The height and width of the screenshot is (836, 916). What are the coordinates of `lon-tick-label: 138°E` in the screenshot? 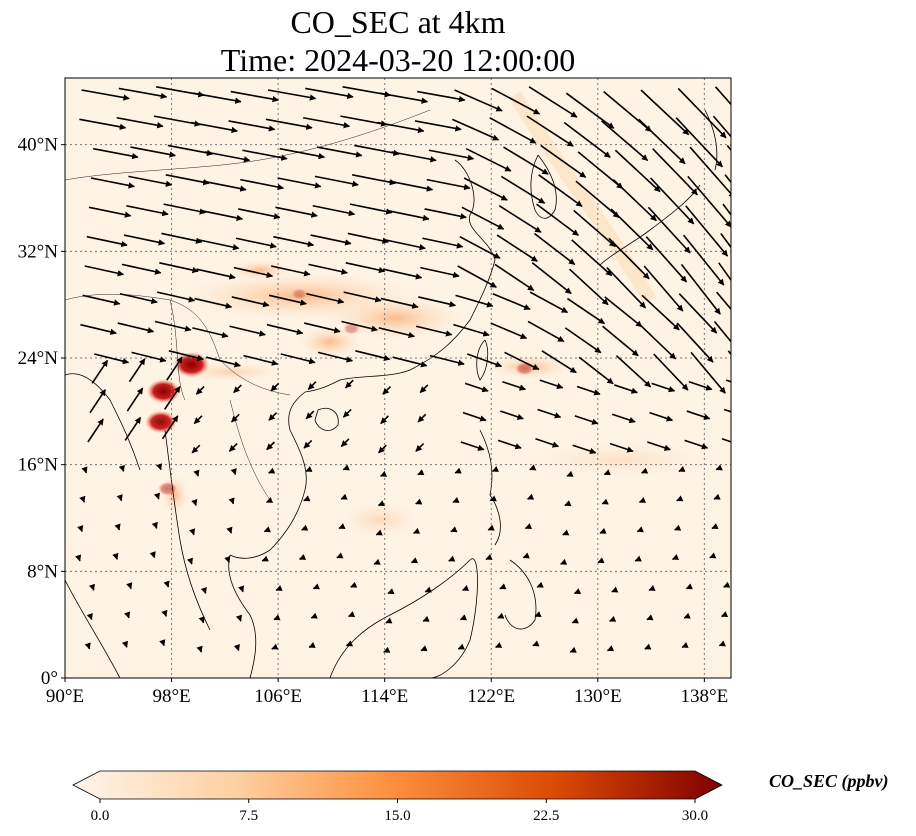 It's located at (705, 696).